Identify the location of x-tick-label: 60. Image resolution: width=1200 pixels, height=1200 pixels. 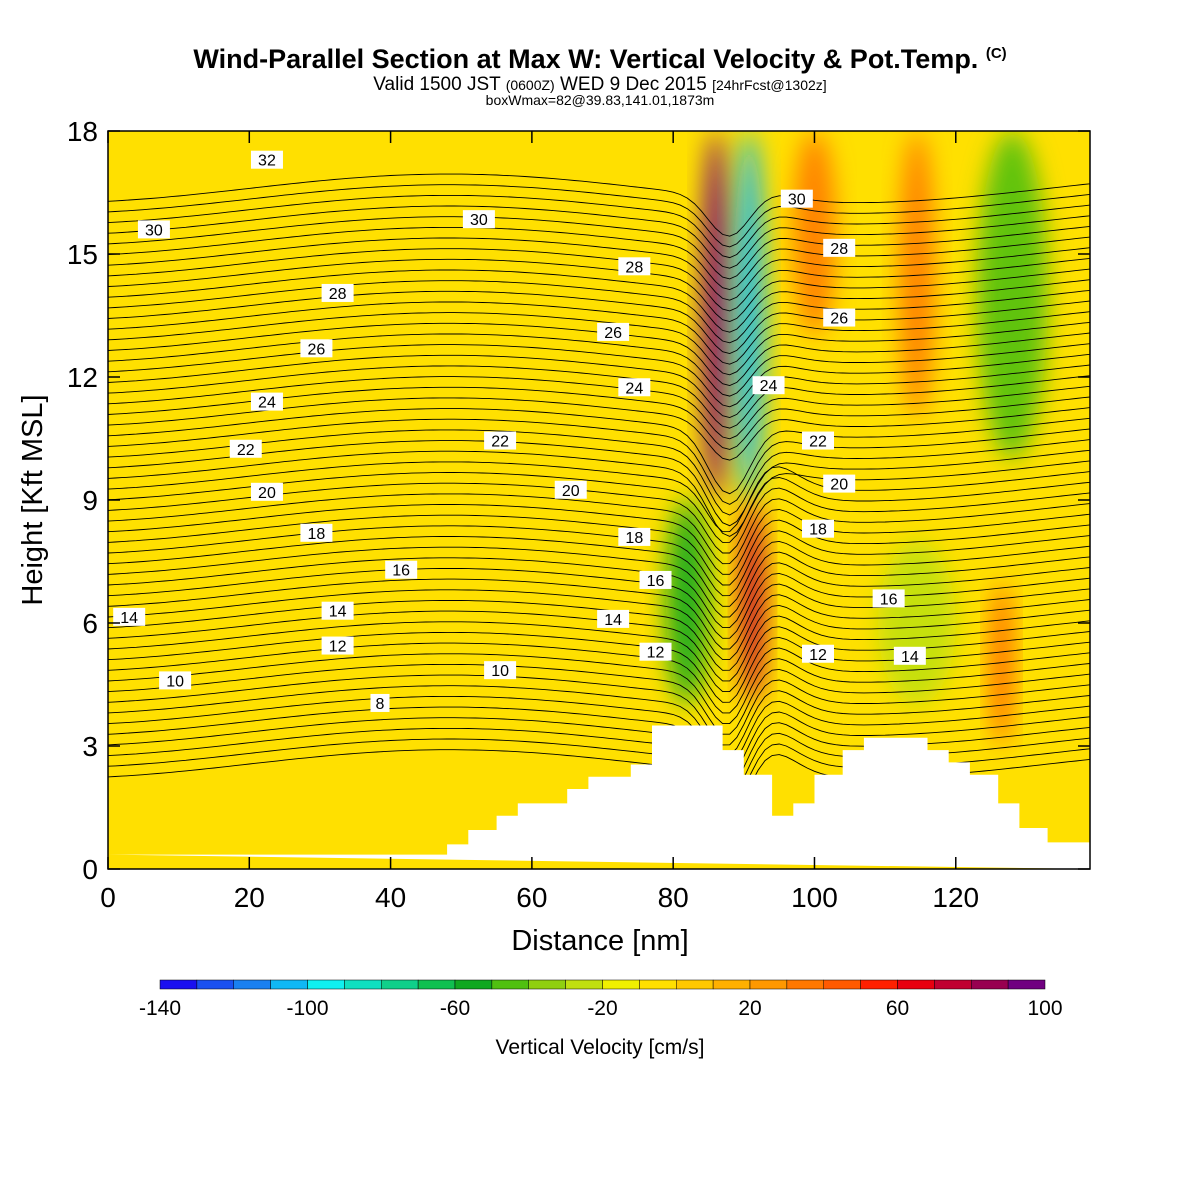
(531, 897).